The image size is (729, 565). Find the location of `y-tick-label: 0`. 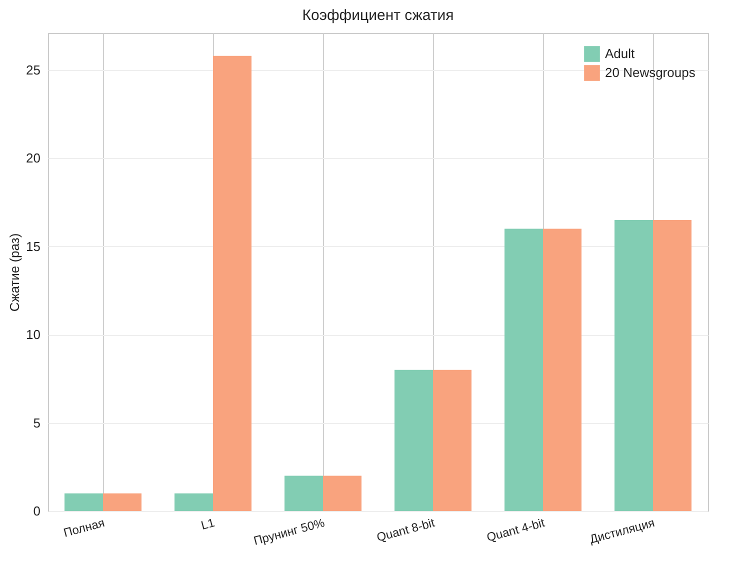

y-tick-label: 0 is located at coordinates (36, 511).